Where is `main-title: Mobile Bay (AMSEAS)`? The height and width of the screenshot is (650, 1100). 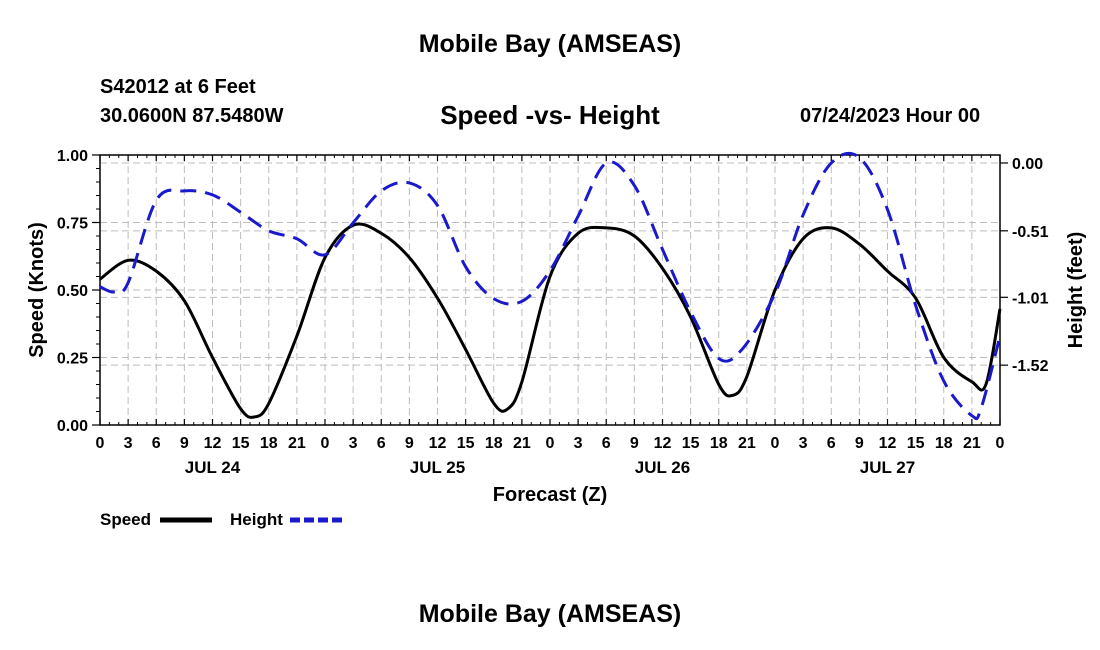
main-title: Mobile Bay (AMSEAS) is located at coordinates (550, 44).